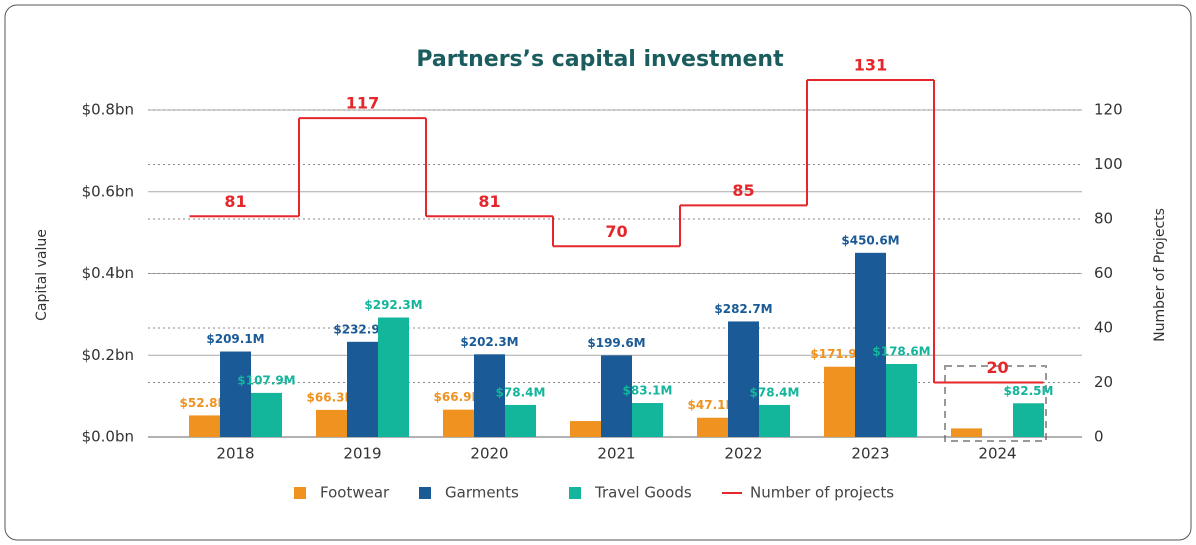  I want to click on line-label: 20, so click(997, 367).